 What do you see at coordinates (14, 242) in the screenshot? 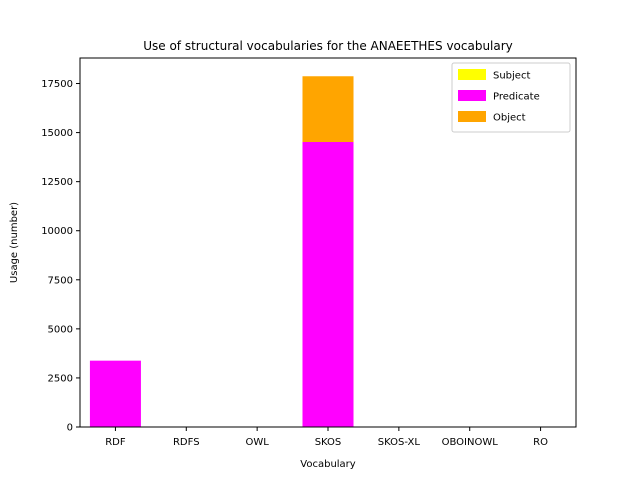
I see `y-axis-label: Usage (number)` at bounding box center [14, 242].